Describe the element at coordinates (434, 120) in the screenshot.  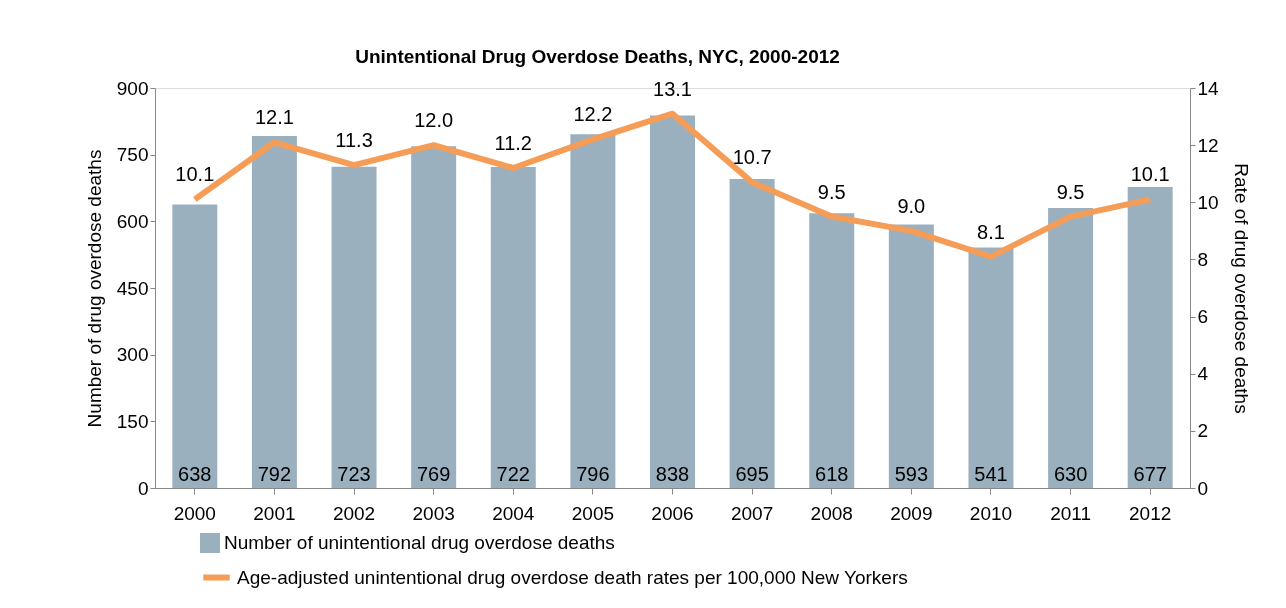
I see `data-label: 12.0` at that location.